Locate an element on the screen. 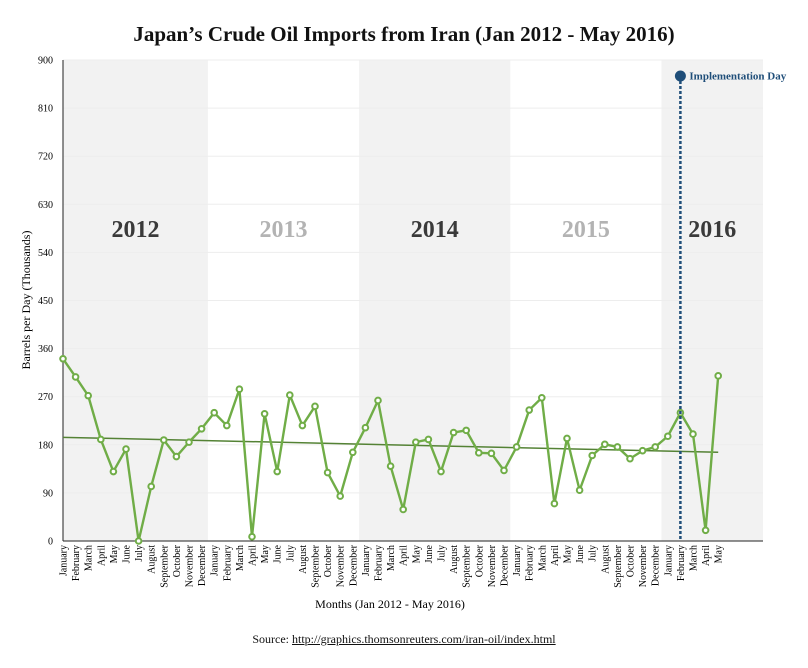 This screenshot has height=668, width=808. trend-line is located at coordinates (390, 445).